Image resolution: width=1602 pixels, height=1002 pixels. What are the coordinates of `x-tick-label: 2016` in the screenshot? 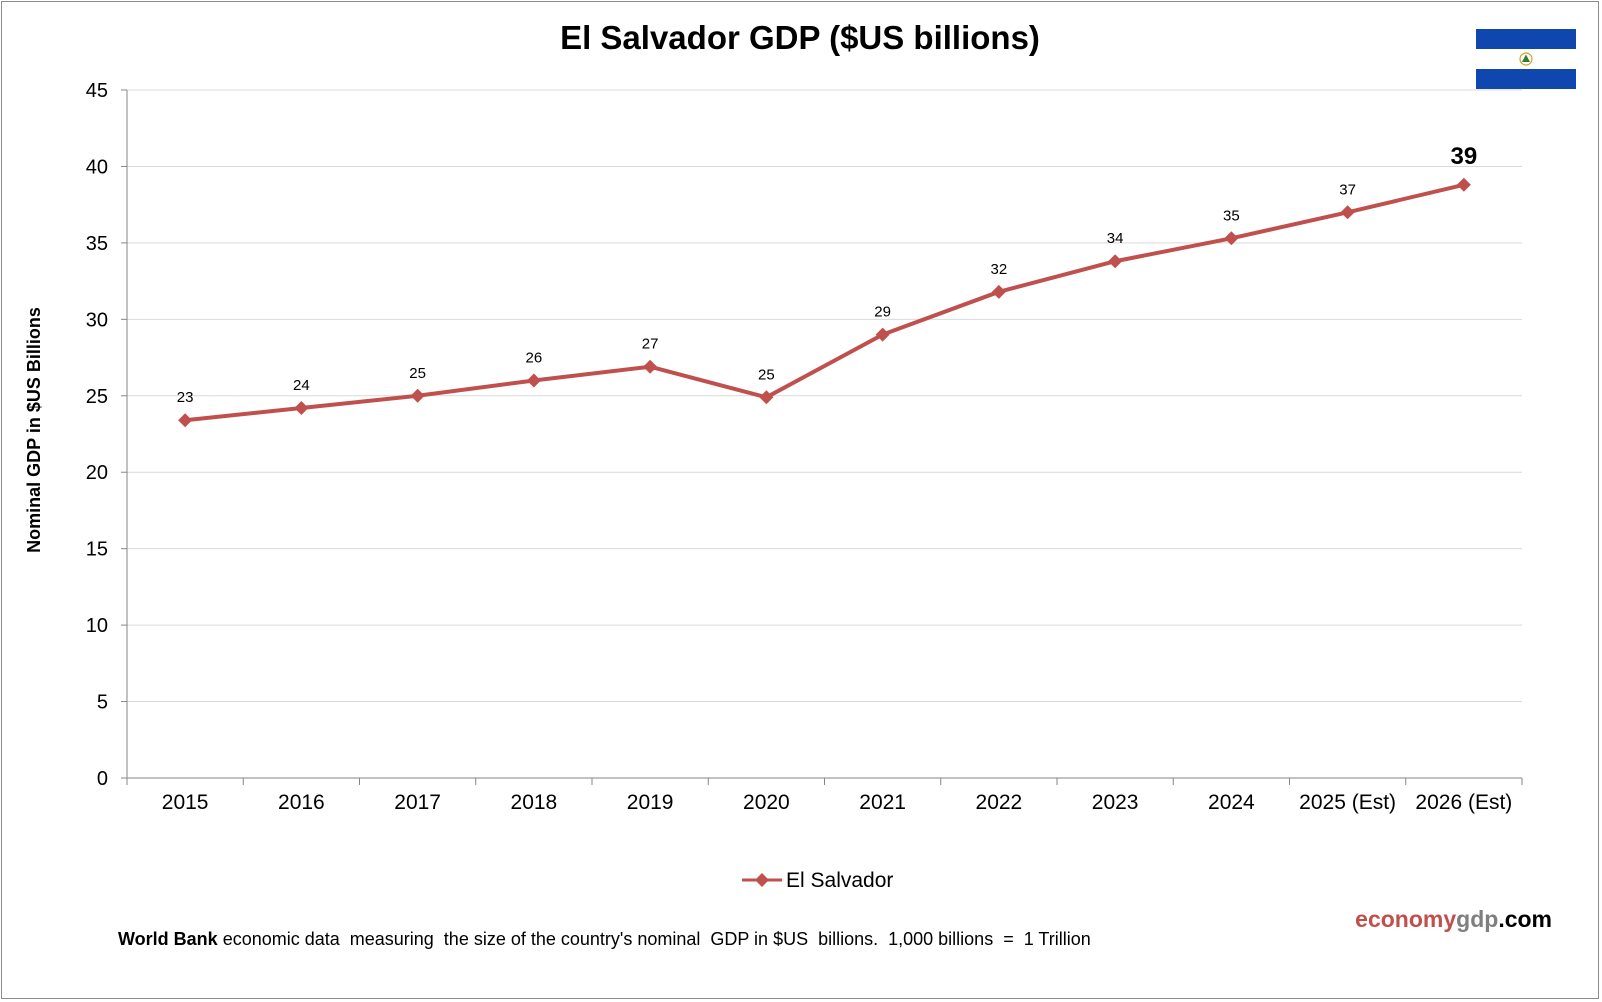 It's located at (301, 802).